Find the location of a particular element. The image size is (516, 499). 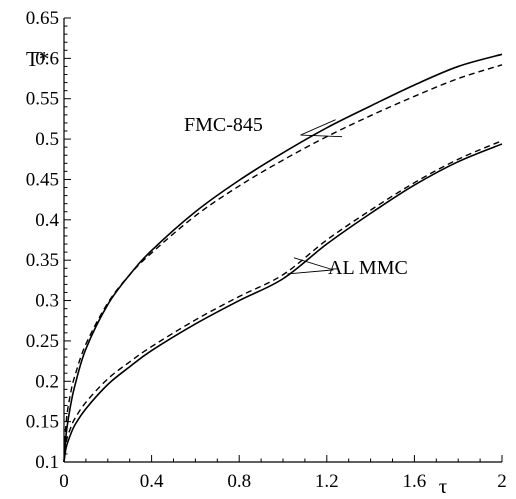

x-tick-label: 0 is located at coordinates (64, 481).